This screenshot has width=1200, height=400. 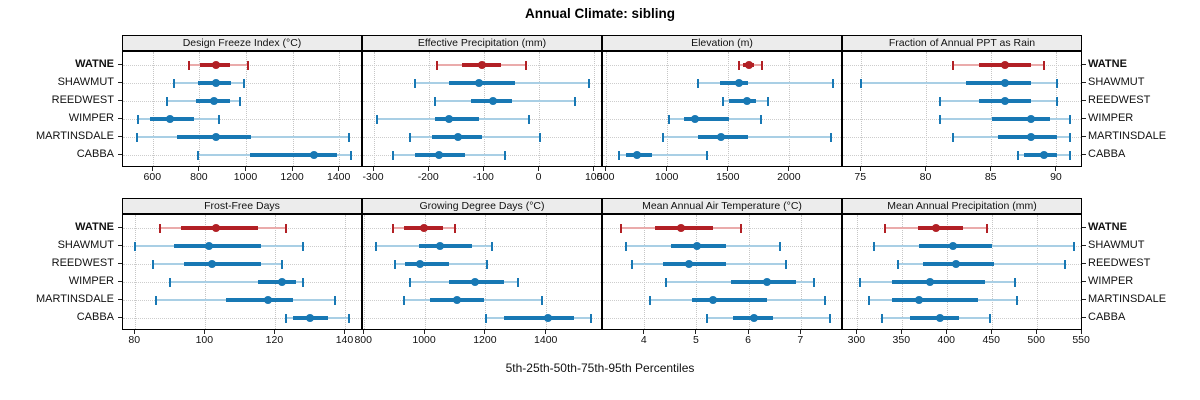 I want to click on station-label-right: SHAWMUT, so click(x=1116, y=82).